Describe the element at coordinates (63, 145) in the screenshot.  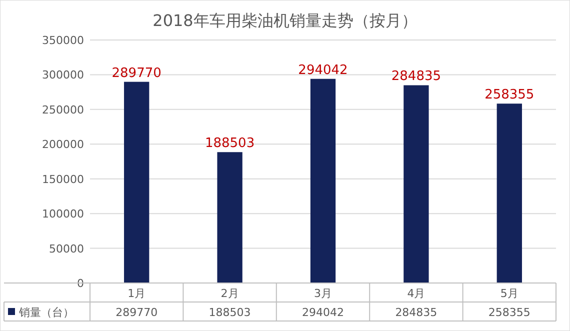
I see `y-tick-label: 200000` at that location.